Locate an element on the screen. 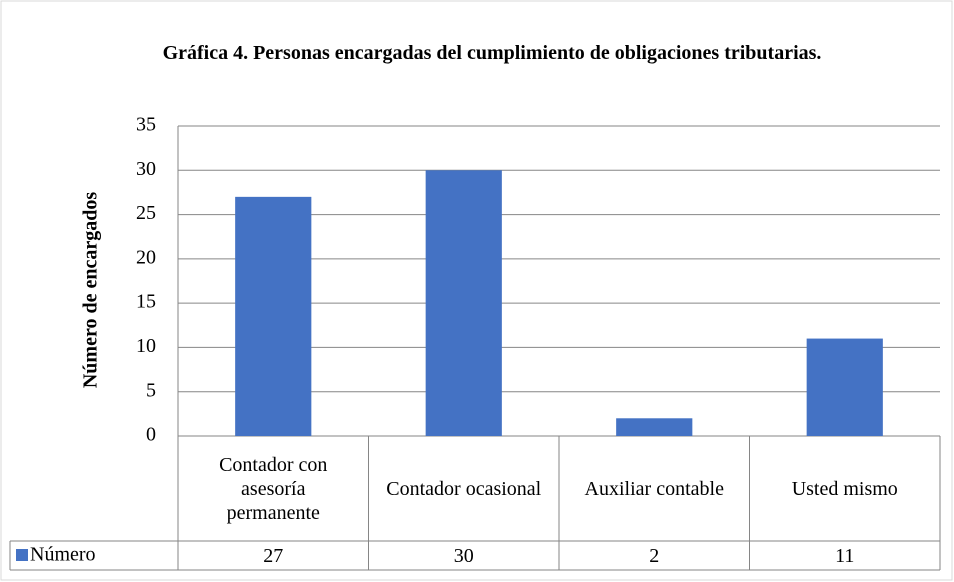  y-tick-label: 20 is located at coordinates (146, 257).